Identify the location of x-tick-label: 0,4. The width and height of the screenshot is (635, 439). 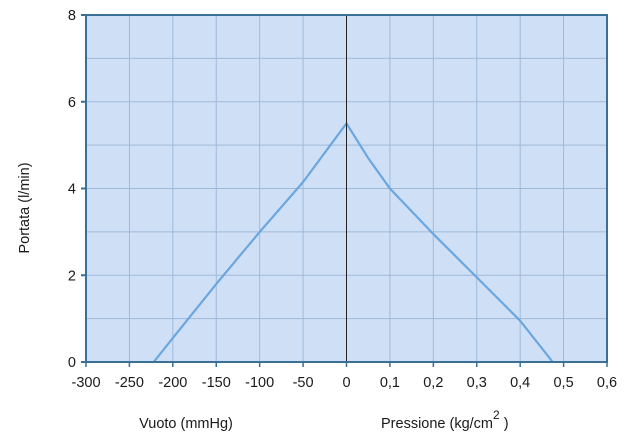
(520, 383).